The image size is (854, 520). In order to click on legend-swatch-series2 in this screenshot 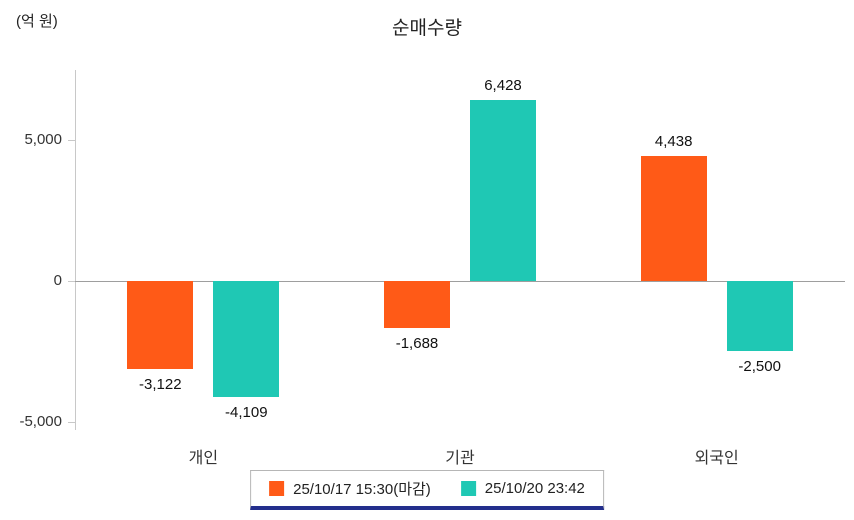, I will do `click(468, 488)`.